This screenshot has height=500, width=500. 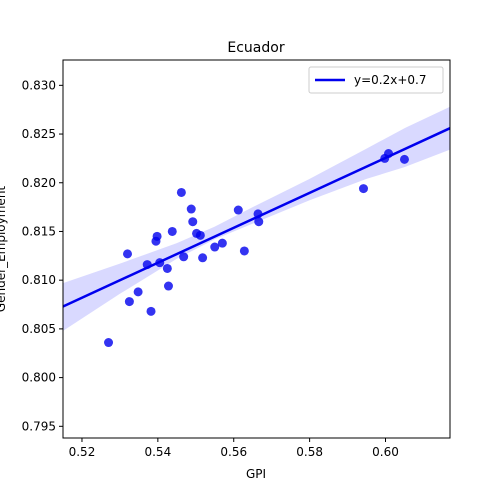 I want to click on x-tick-label: 0.60, so click(x=385, y=452).